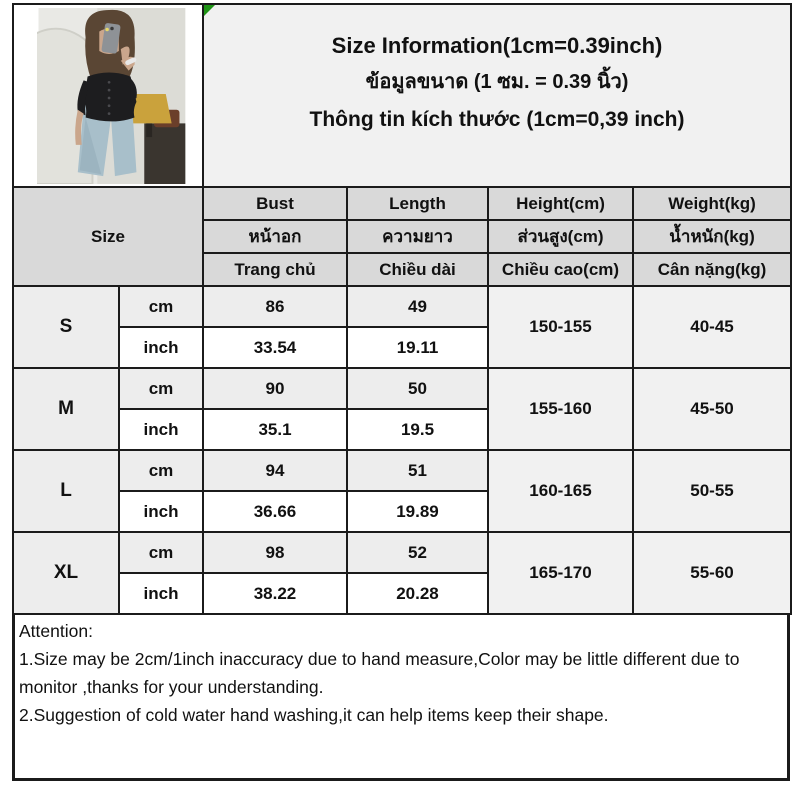  I want to click on table-row-m-cm: M cm 90 50 155-160 45-50, so click(402, 409).